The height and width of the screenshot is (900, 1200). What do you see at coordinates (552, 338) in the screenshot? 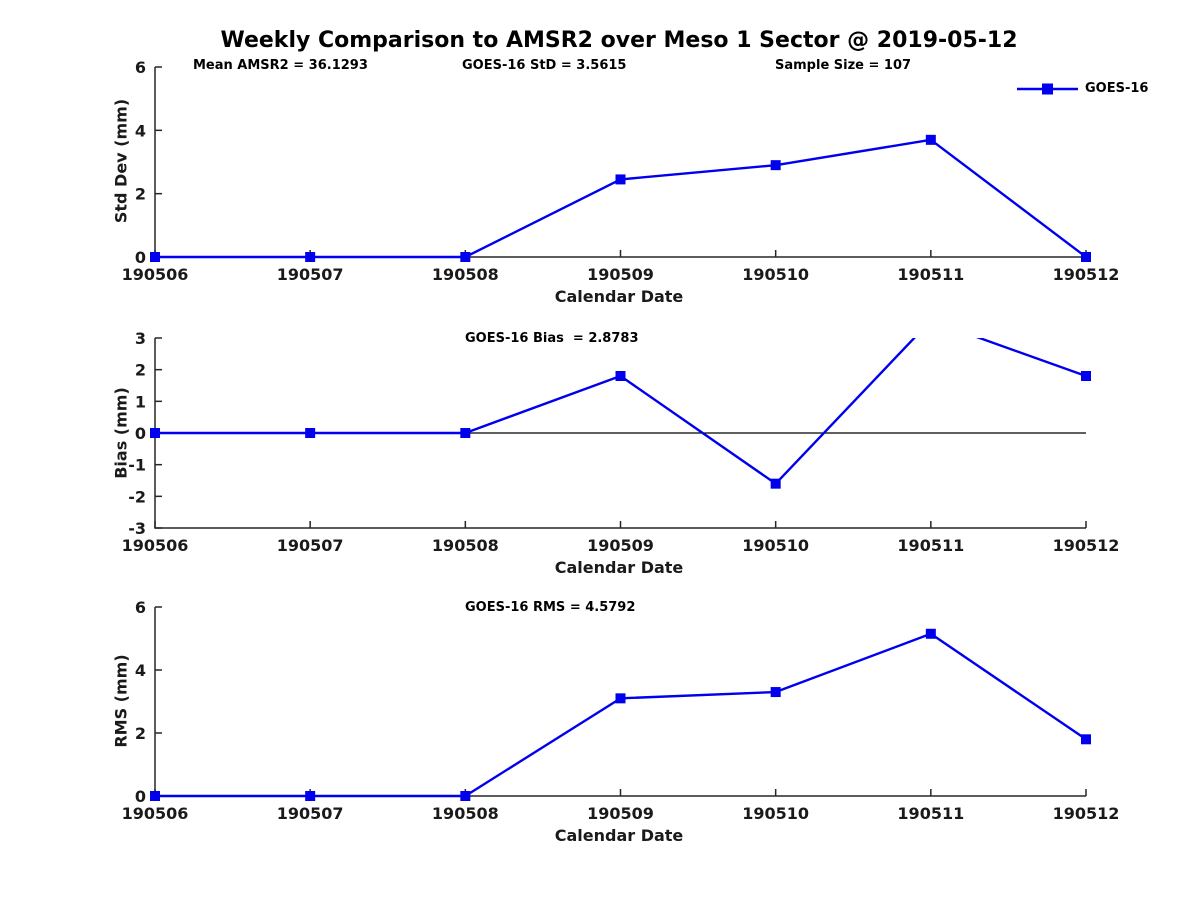
I see `annotation-goes16-bias: GOES-16 Bias = 2.8783` at bounding box center [552, 338].